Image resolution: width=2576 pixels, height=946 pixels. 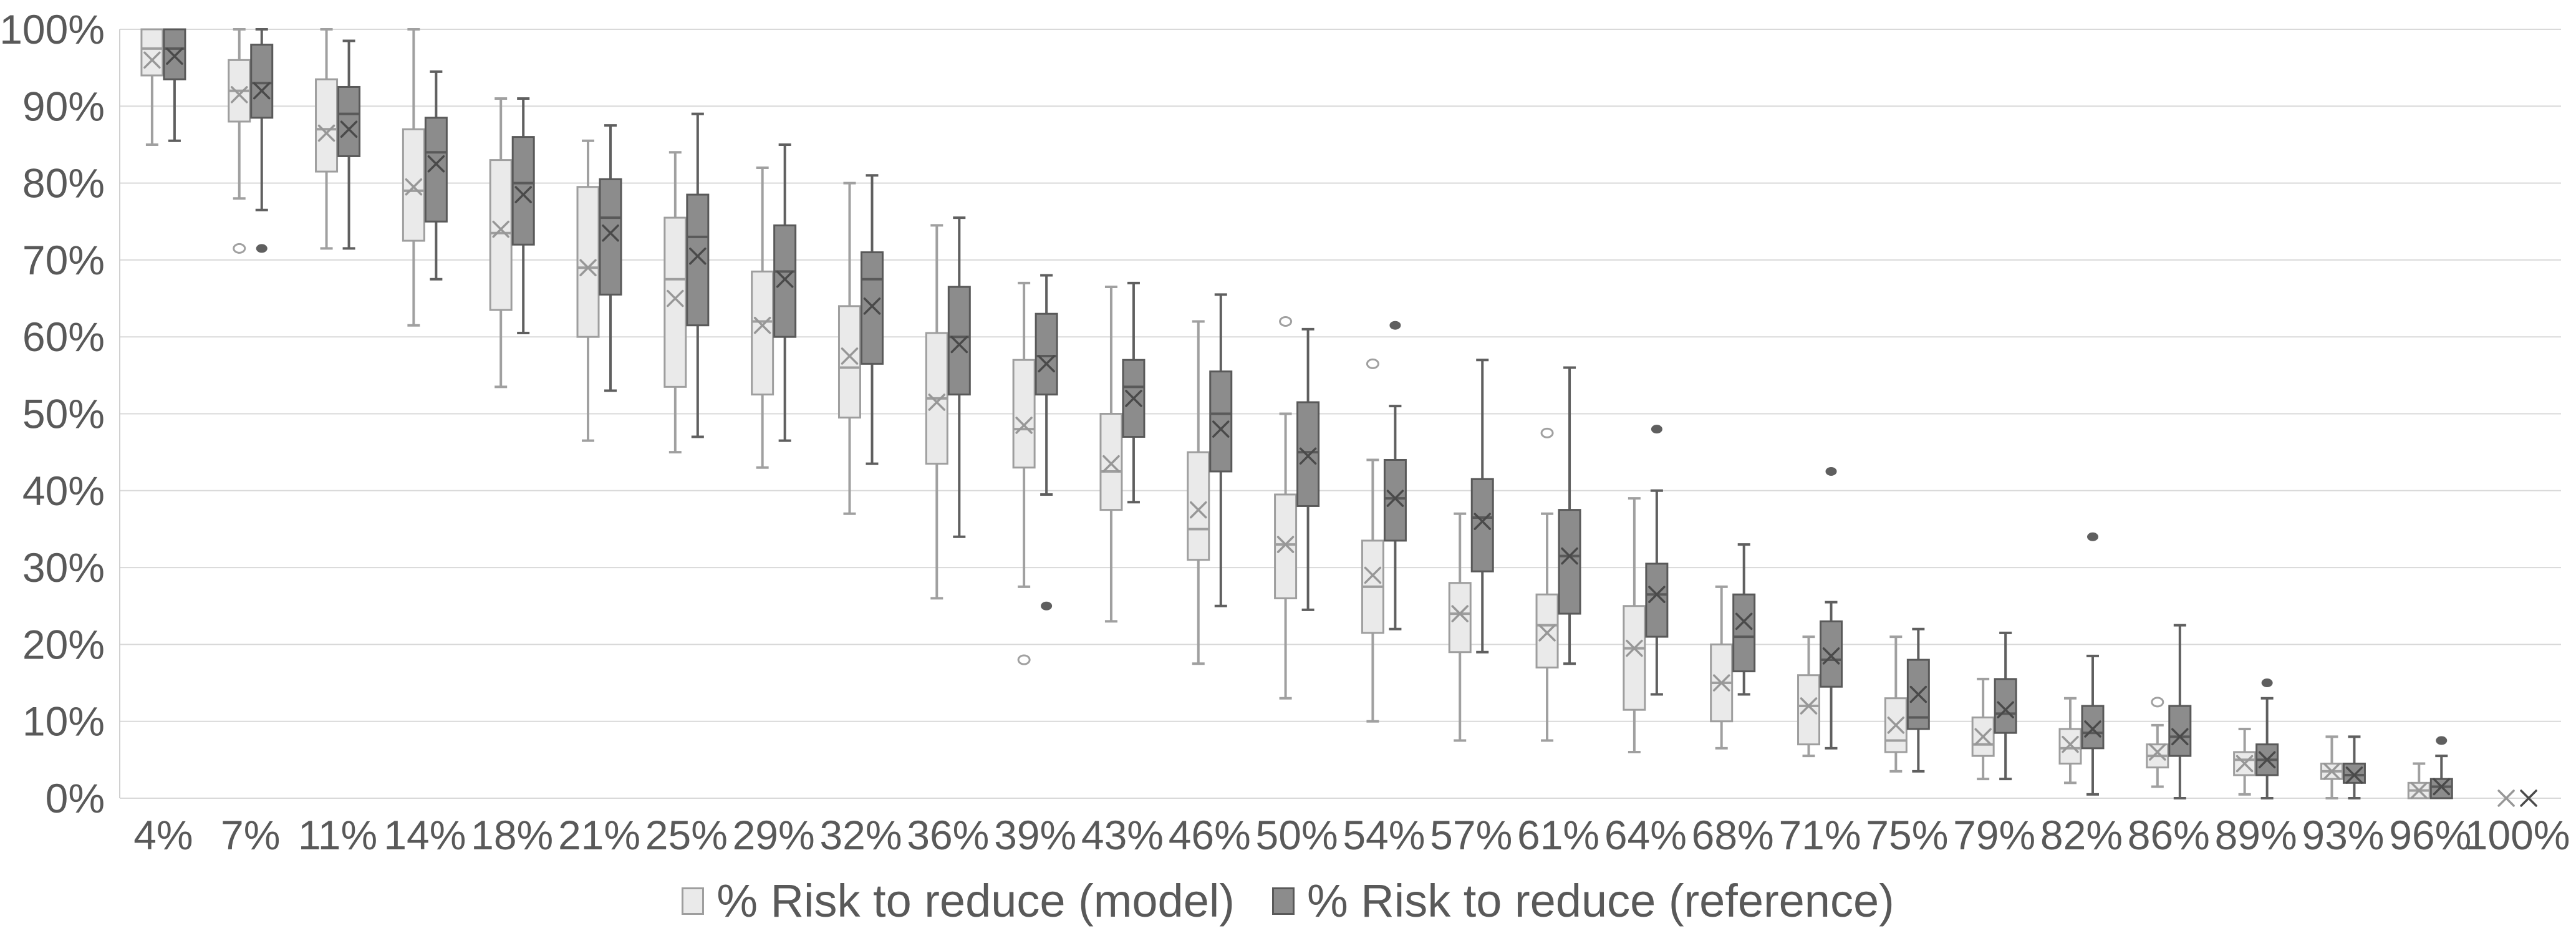 I want to click on legend-label-reference: % Risk to reduce (reference), so click(x=1600, y=901).